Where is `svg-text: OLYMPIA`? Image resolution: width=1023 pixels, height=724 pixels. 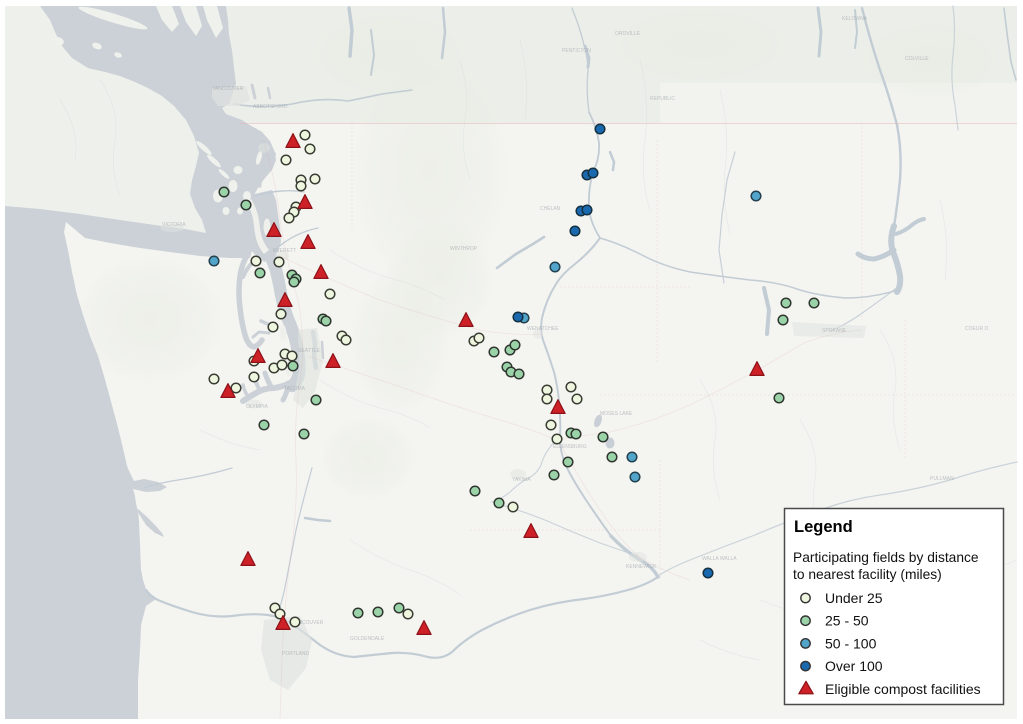
svg-text: OLYMPIA is located at coordinates (257, 407).